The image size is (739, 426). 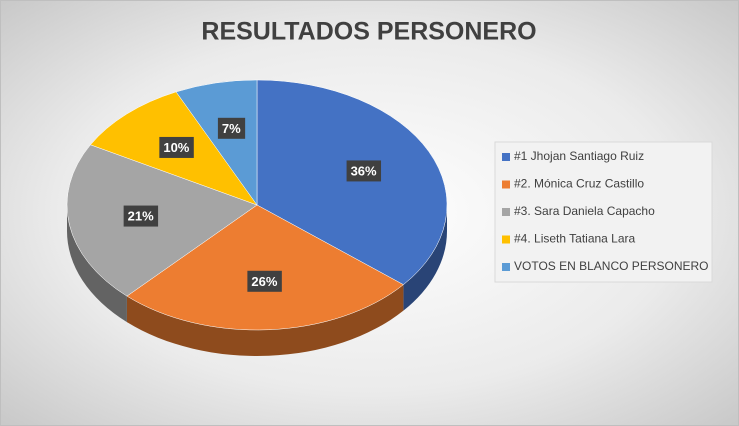 What do you see at coordinates (579, 156) in the screenshot?
I see `legend-label: #1 Jhojan Santiago Ruiz` at bounding box center [579, 156].